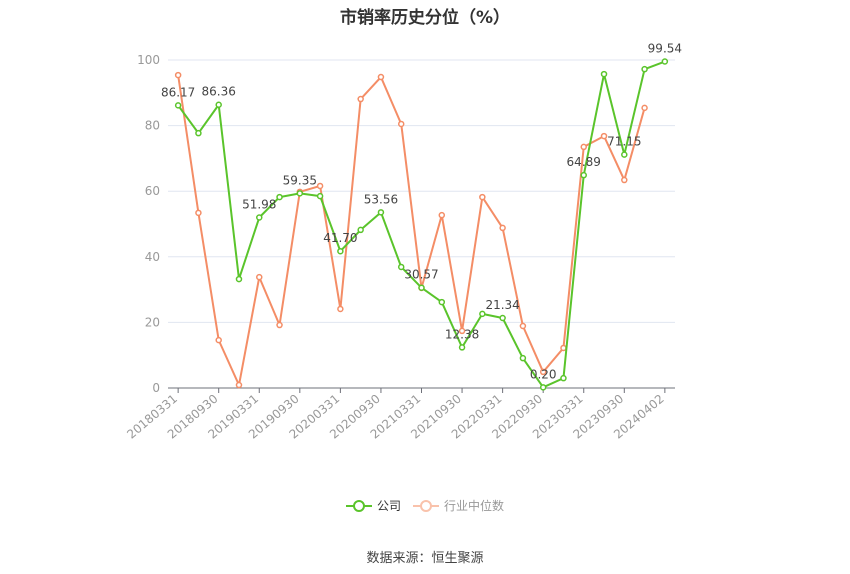 Image resolution: width=850 pixels, height=574 pixels. What do you see at coordinates (152, 257) in the screenshot?
I see `y-tick-label: 40` at bounding box center [152, 257].